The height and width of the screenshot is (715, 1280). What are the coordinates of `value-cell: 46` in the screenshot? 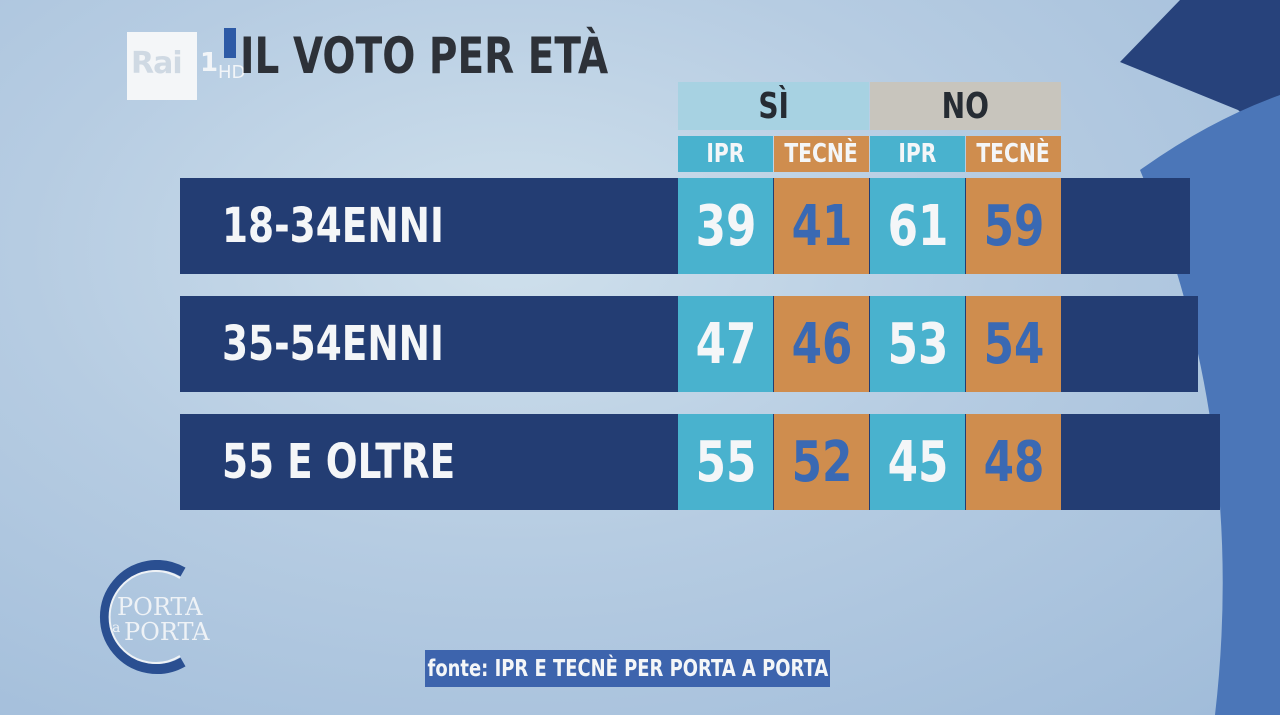 It's located at (821, 344).